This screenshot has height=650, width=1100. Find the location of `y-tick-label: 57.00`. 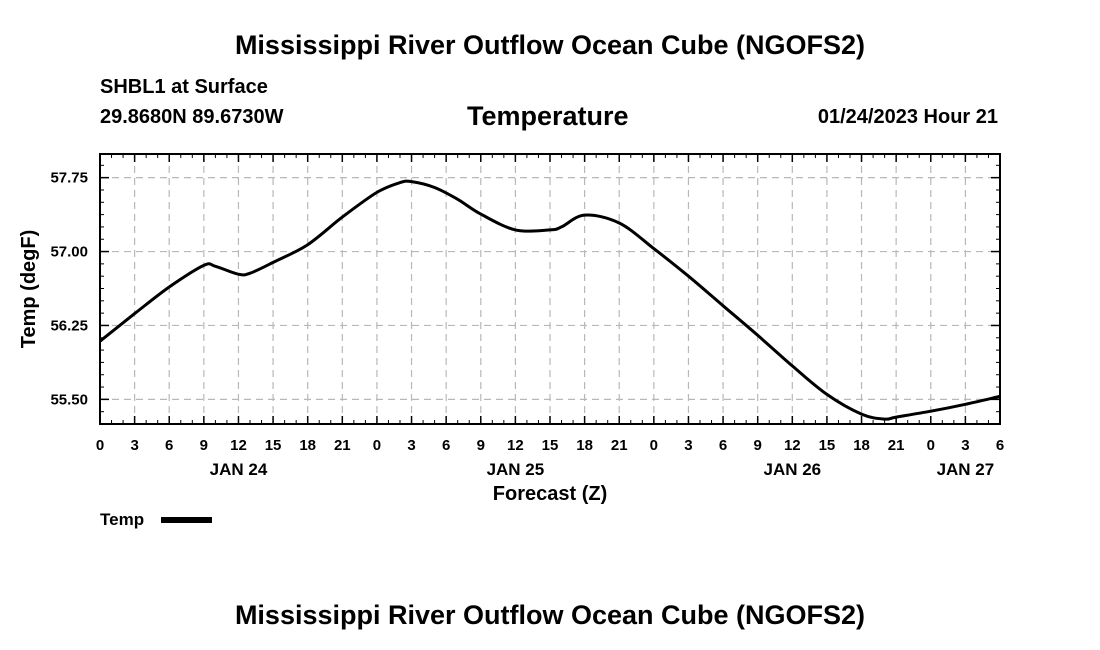

y-tick-label: 57.00 is located at coordinates (69, 252).